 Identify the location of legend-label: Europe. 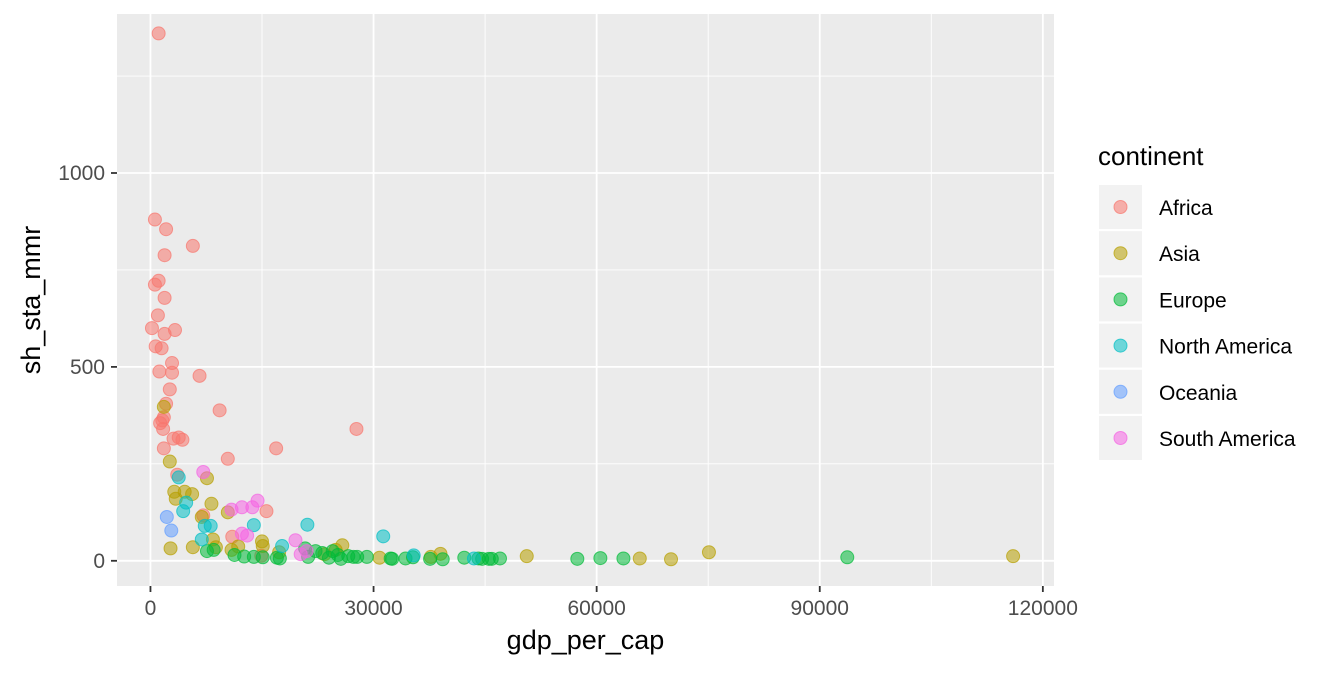
(1193, 300).